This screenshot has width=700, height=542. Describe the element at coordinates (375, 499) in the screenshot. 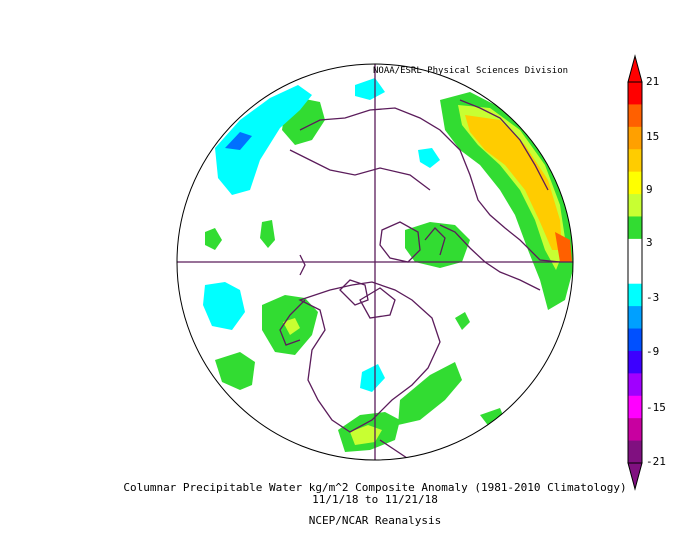

I see `caption-dates: 11/1/18 to 11/21/18` at that location.